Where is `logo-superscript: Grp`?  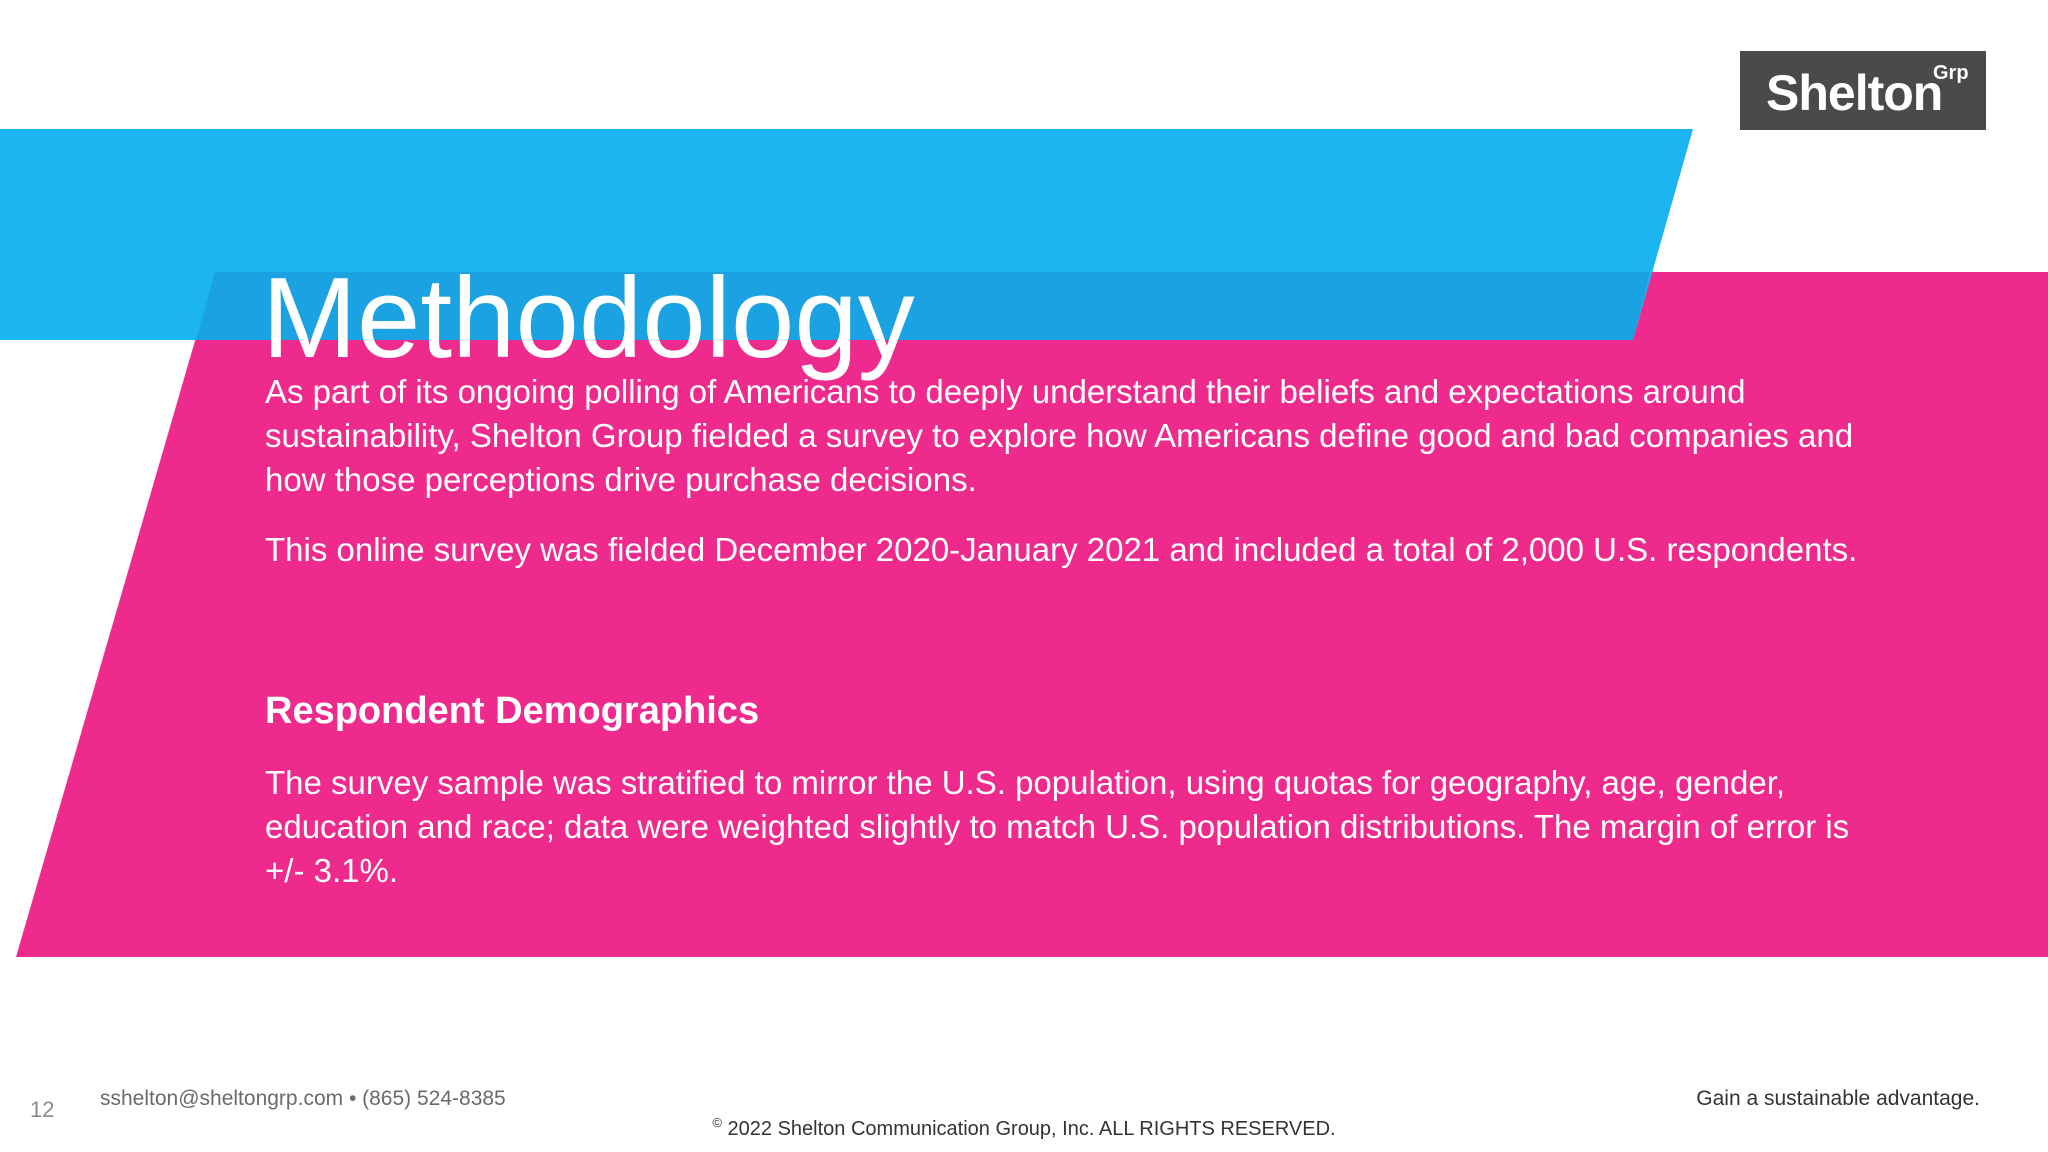 logo-superscript: Grp is located at coordinates (1951, 73).